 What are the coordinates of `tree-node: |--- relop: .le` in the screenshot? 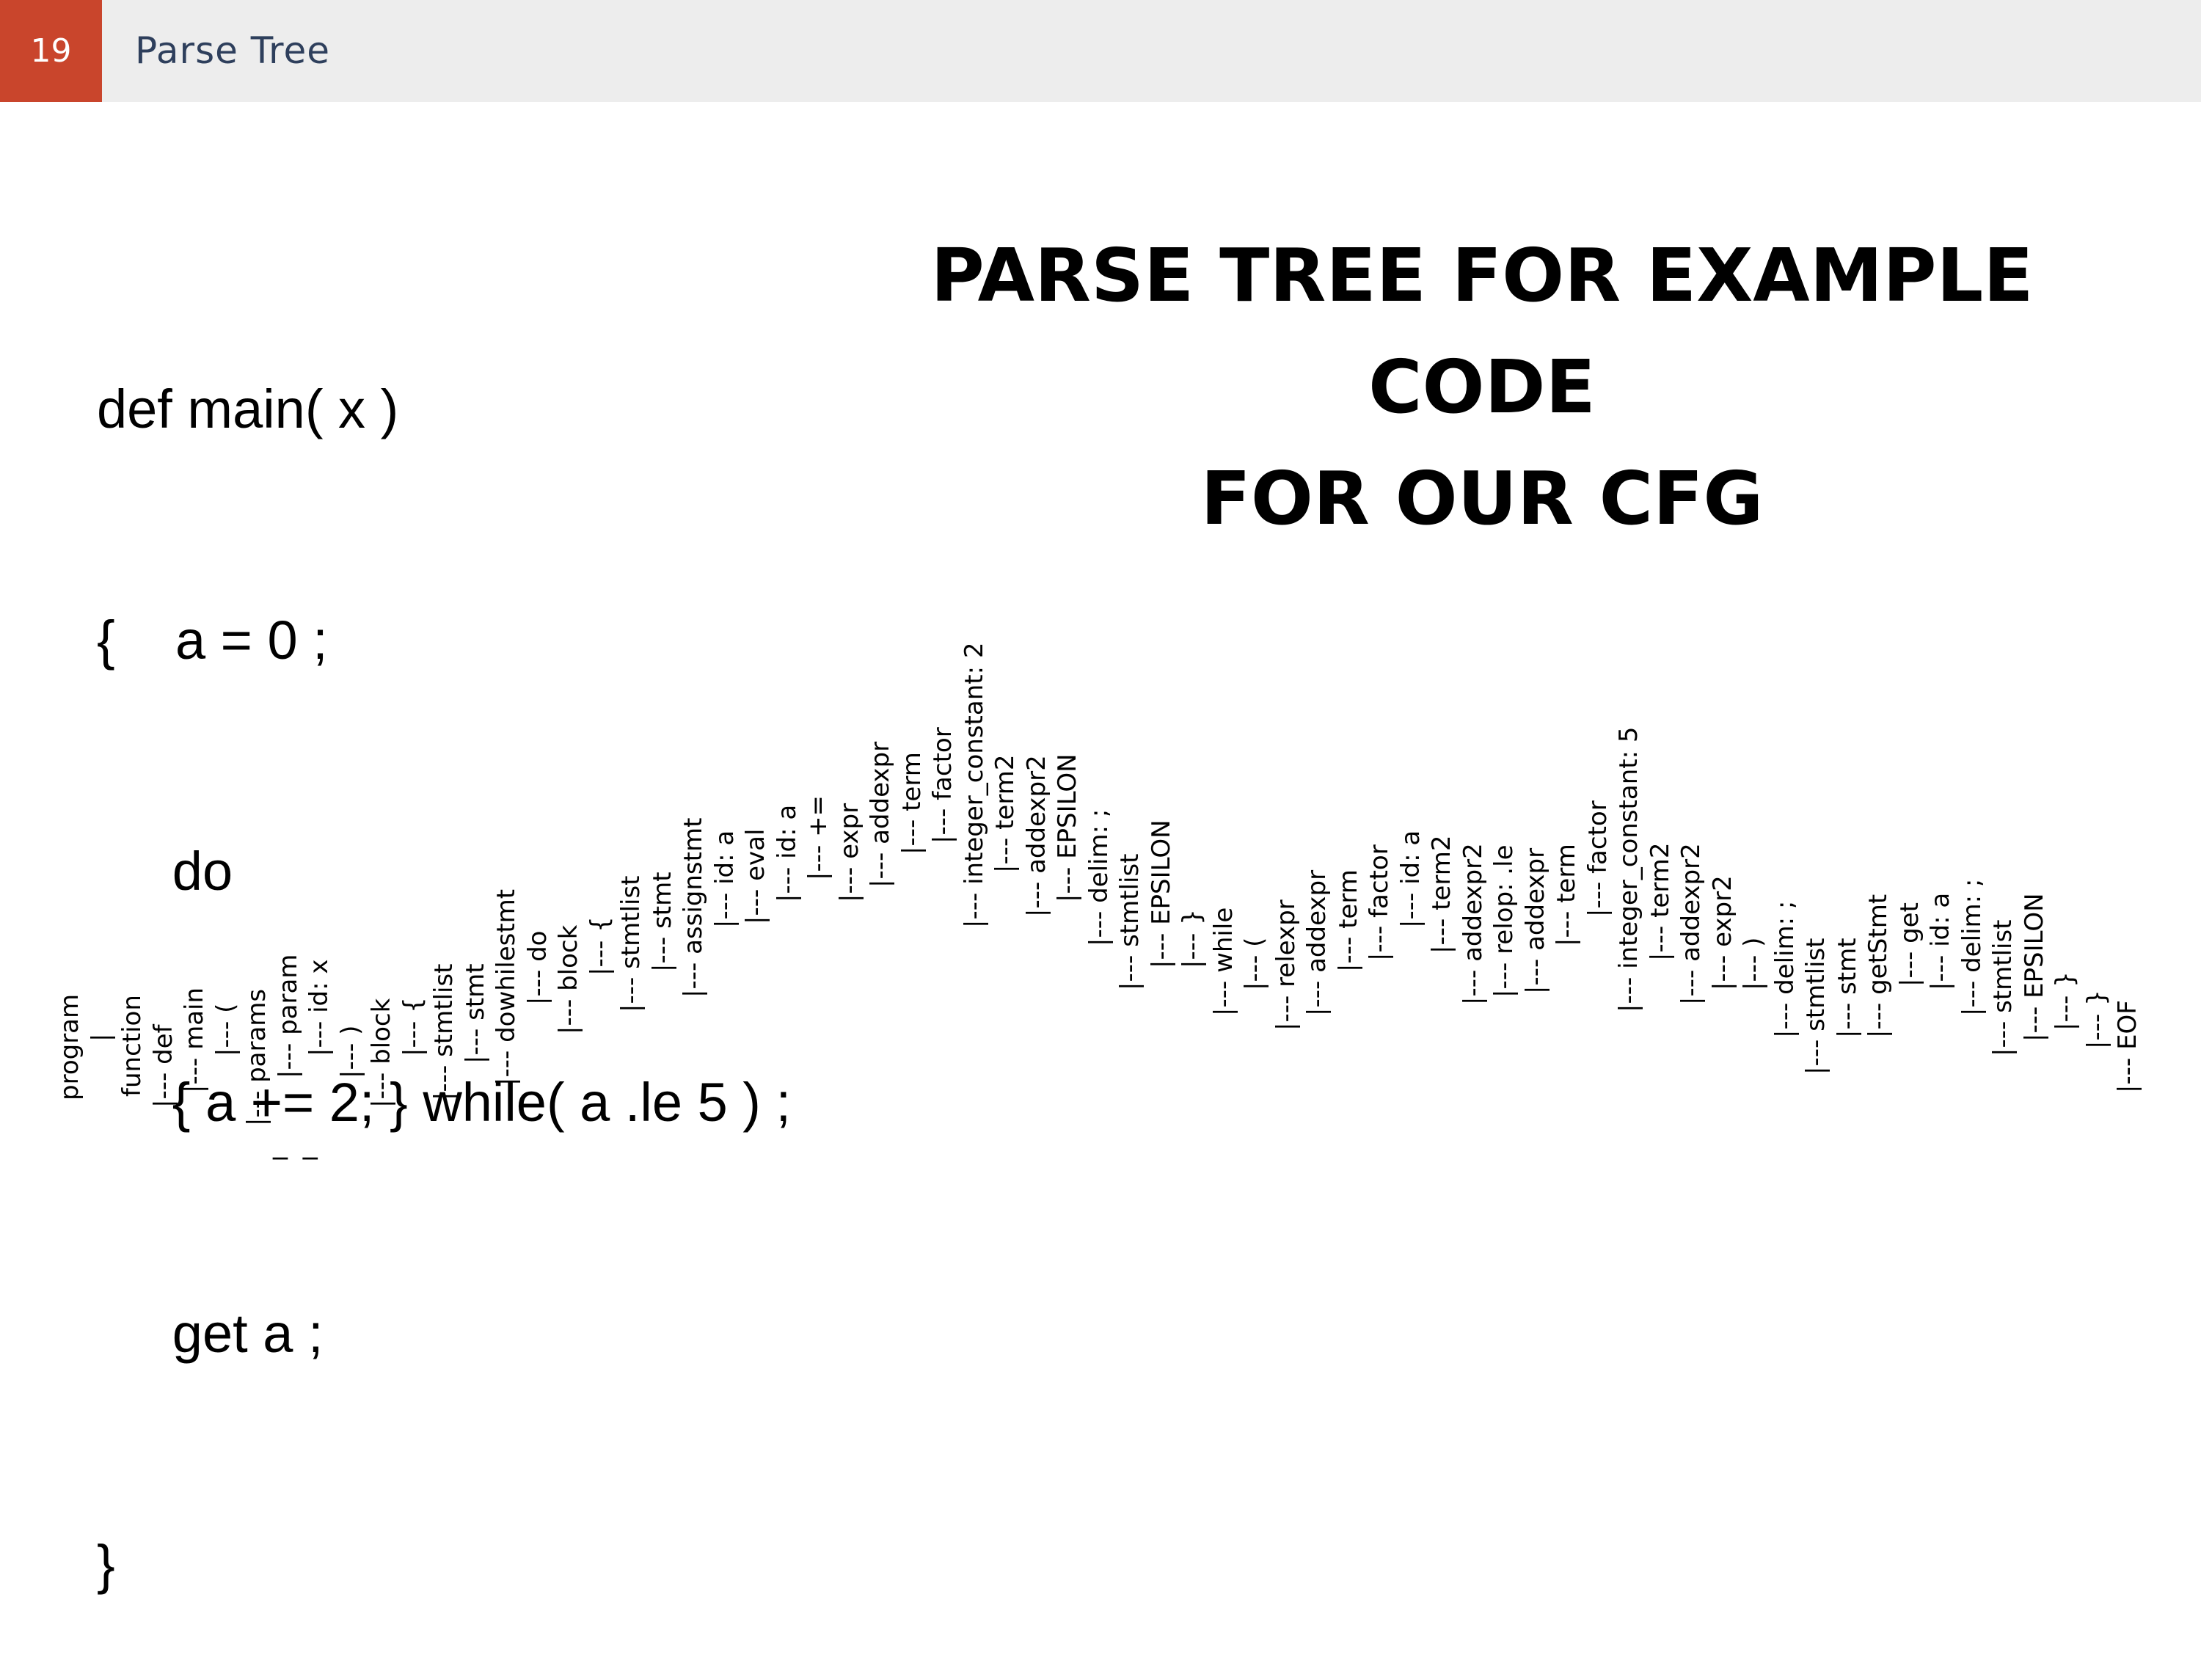 It's located at (1504, 921).